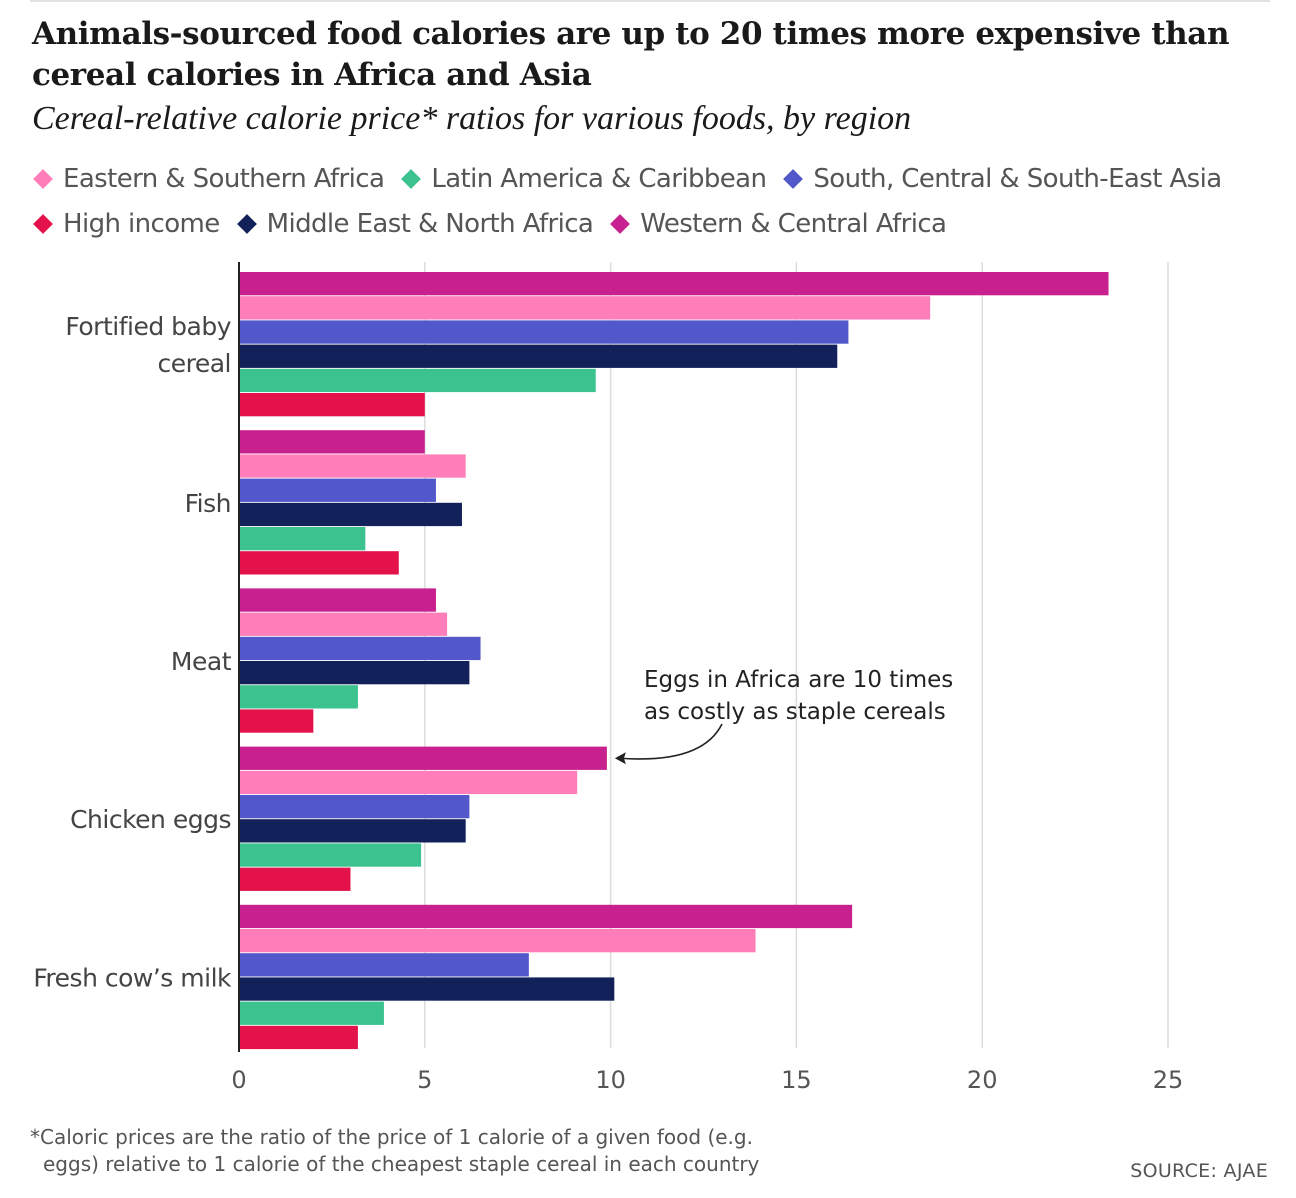 The image size is (1296, 1198). What do you see at coordinates (238, 1080) in the screenshot?
I see `tick-label: 0` at bounding box center [238, 1080].